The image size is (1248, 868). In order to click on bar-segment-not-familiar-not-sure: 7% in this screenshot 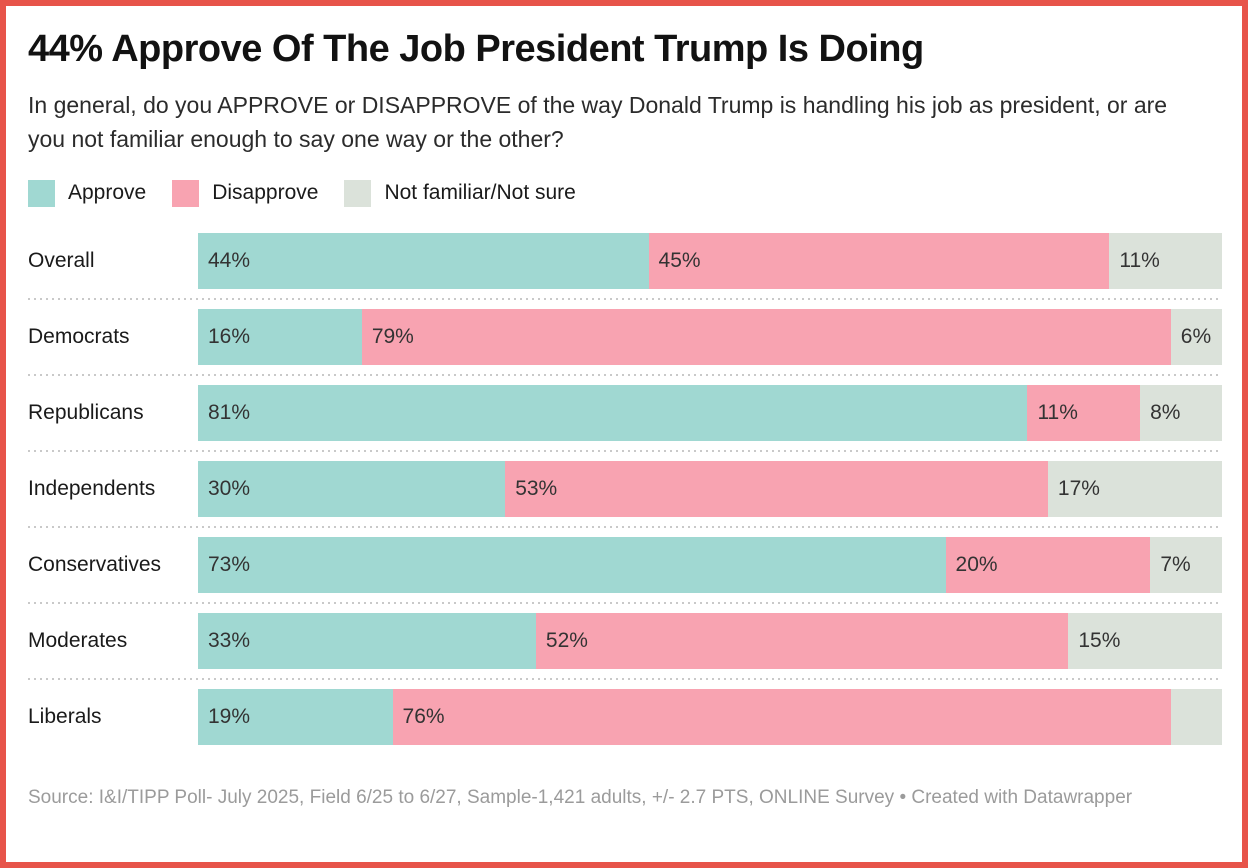, I will do `click(1186, 564)`.